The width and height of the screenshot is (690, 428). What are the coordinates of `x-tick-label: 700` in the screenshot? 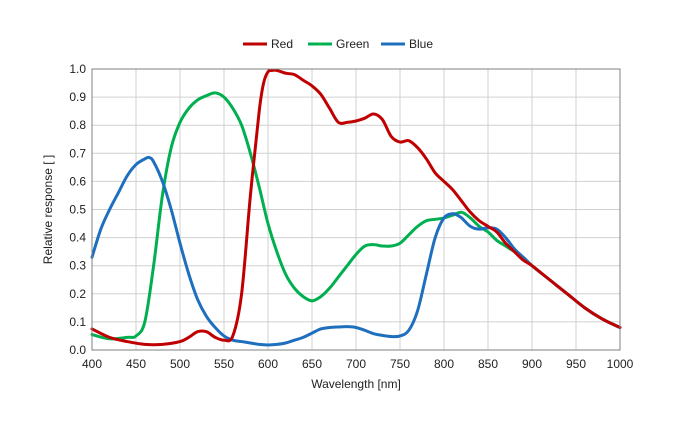 It's located at (356, 364).